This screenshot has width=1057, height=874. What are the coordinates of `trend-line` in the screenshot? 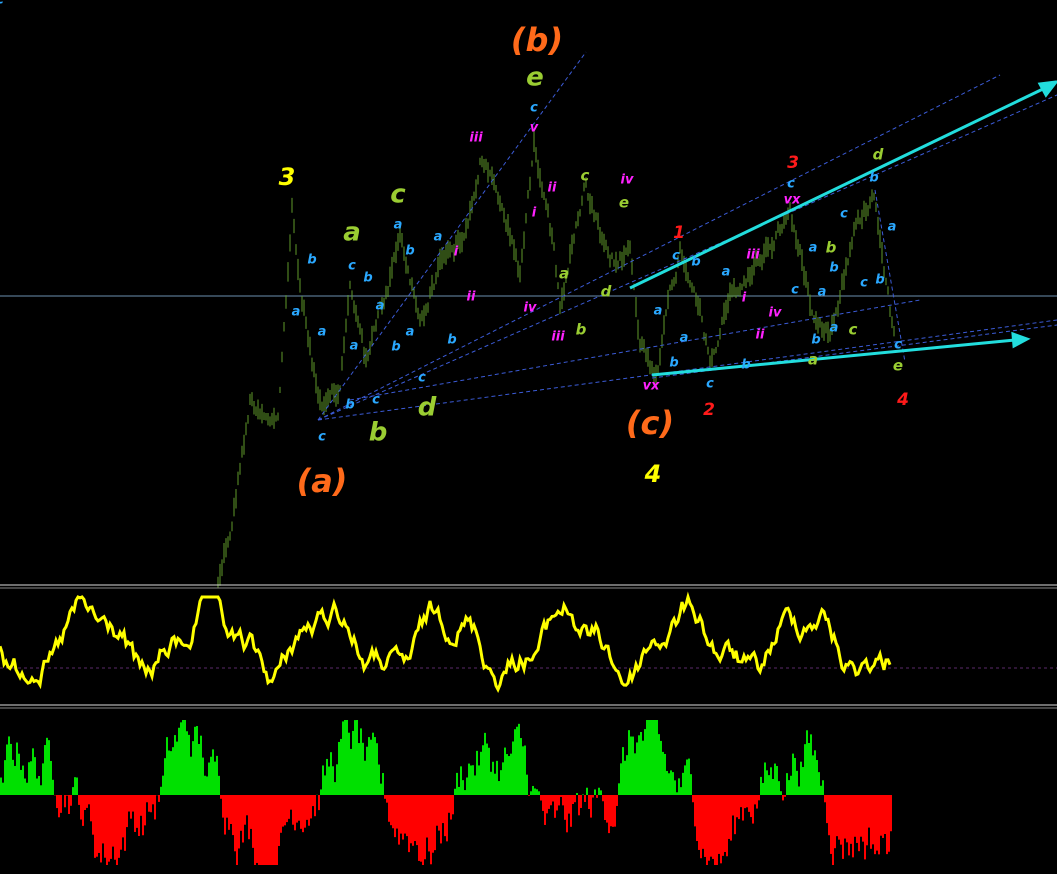 It's located at (890, 276).